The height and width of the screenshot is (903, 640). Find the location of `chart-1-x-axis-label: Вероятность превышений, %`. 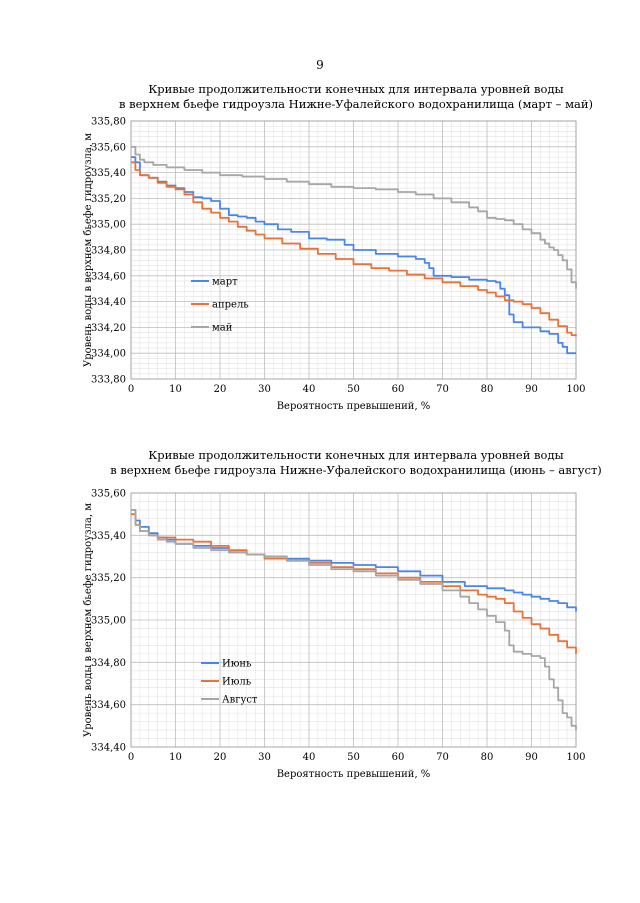

chart-1-x-axis-label: Вероятность превышений, % is located at coordinates (354, 406).